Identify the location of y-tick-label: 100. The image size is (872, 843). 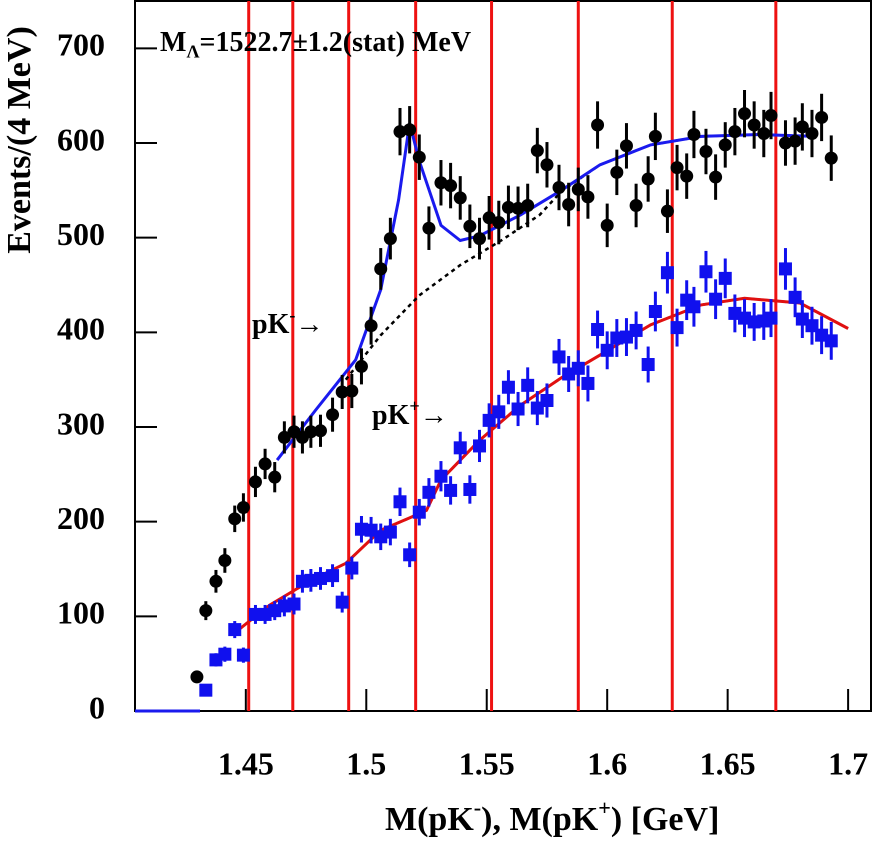
(81, 613).